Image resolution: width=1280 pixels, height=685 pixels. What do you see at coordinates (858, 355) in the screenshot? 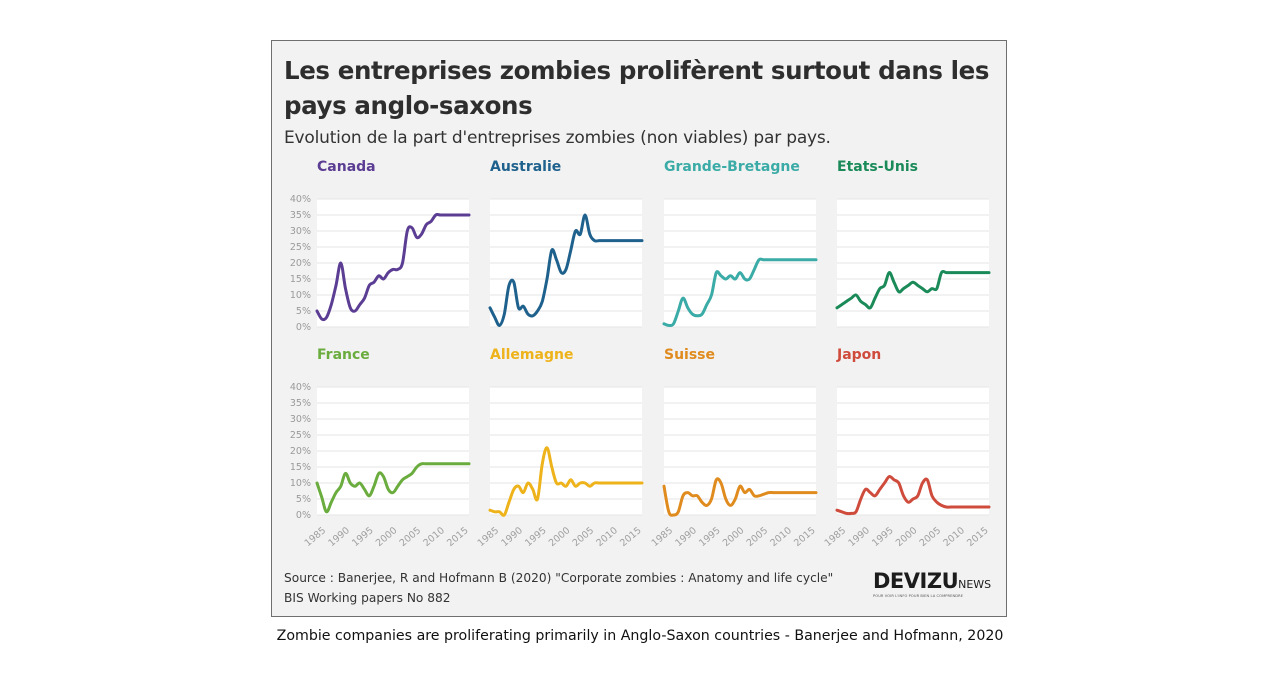
I see `panel-title-japon: Japon` at bounding box center [858, 355].